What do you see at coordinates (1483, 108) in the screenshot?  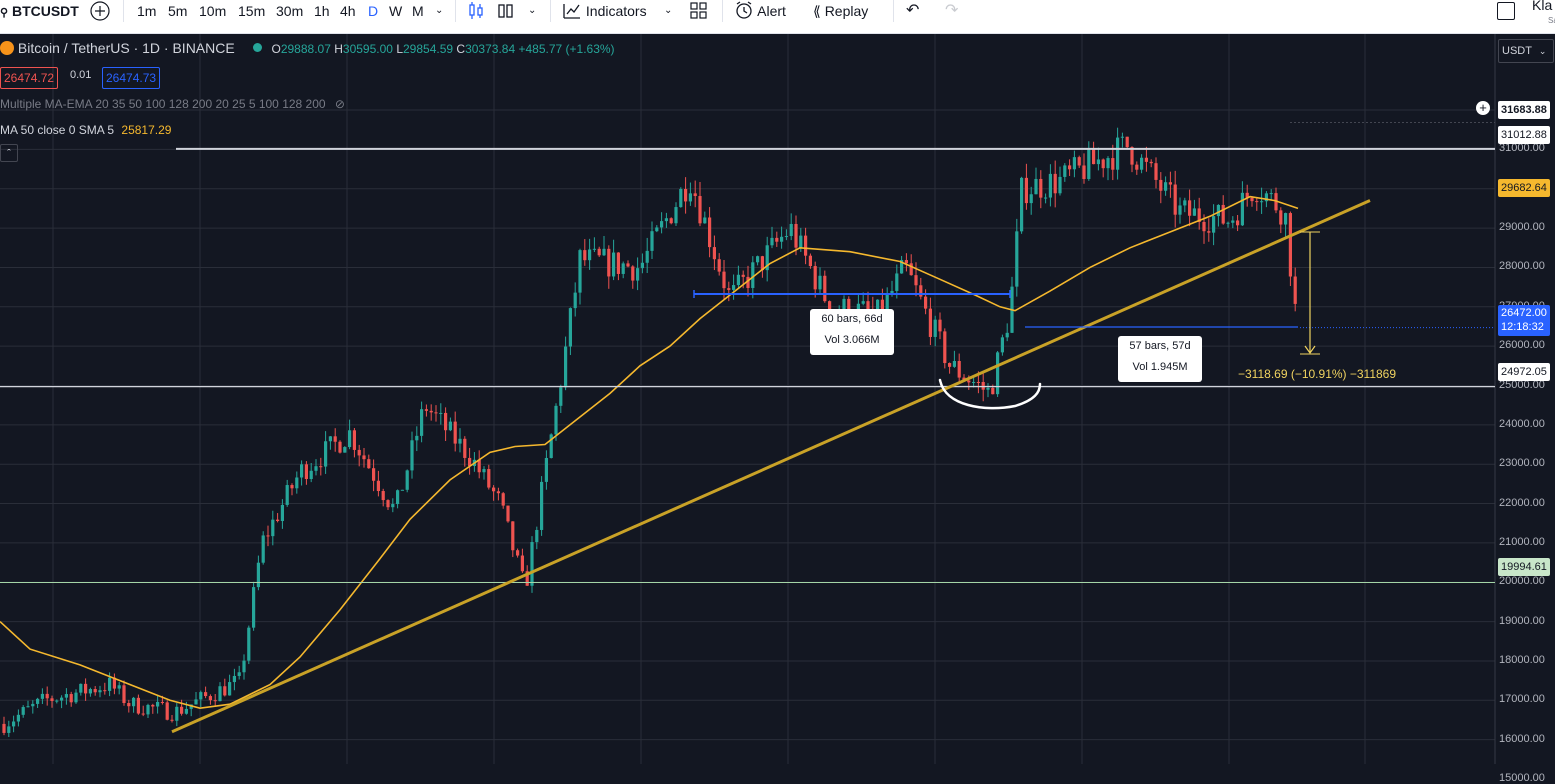 I see `add-alert-plus-icon: +` at bounding box center [1483, 108].